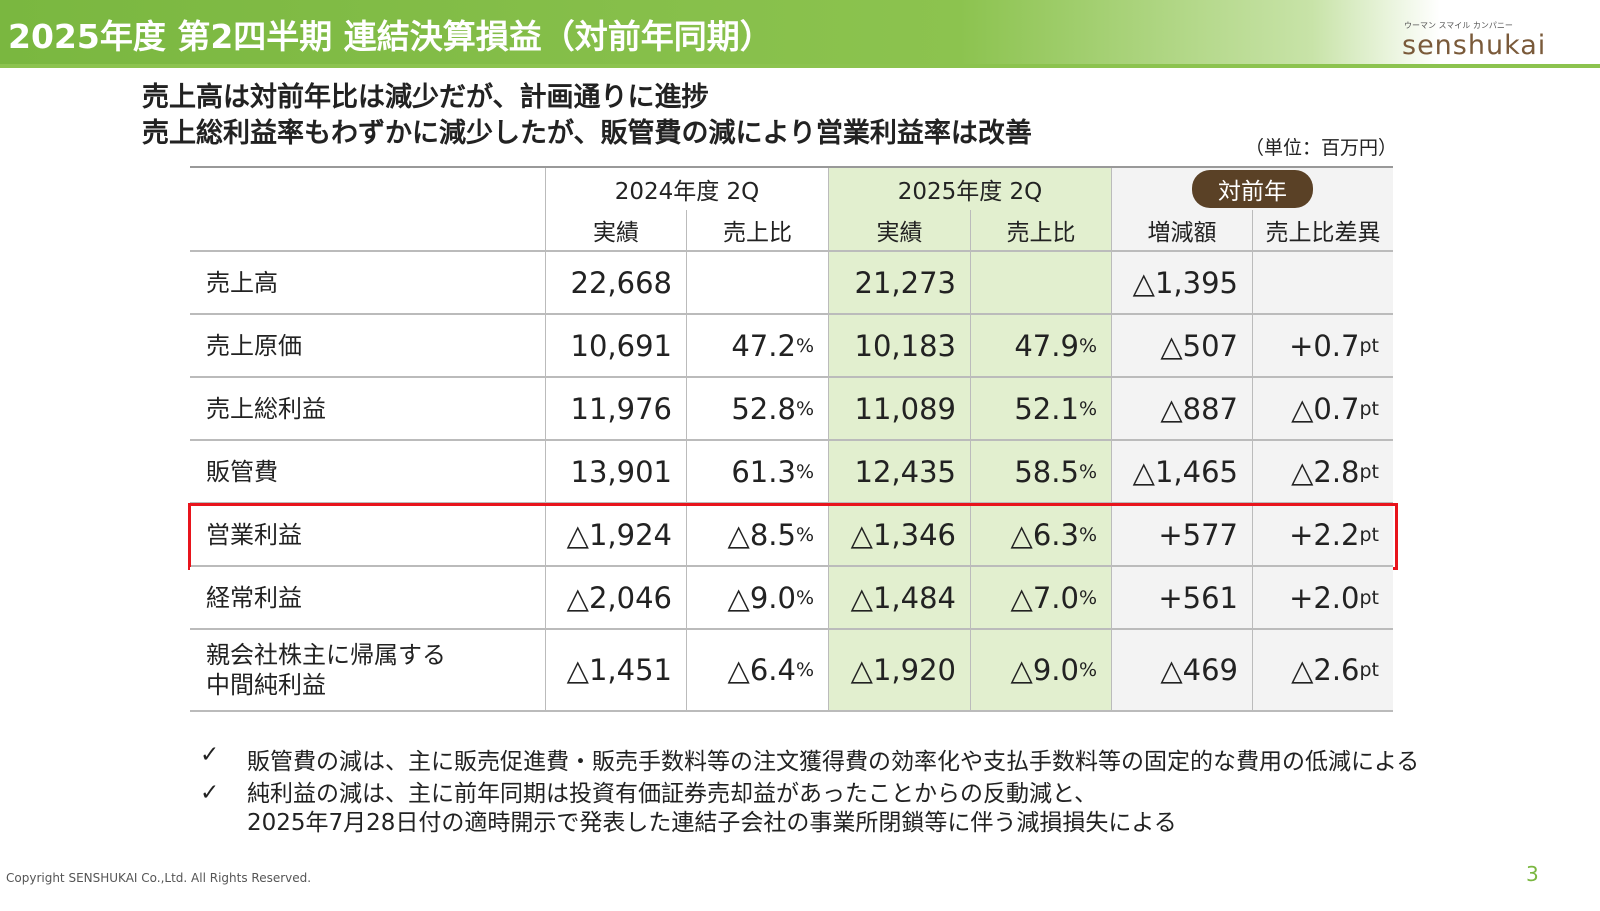  I want to click on cell: 61.3%, so click(757, 472).